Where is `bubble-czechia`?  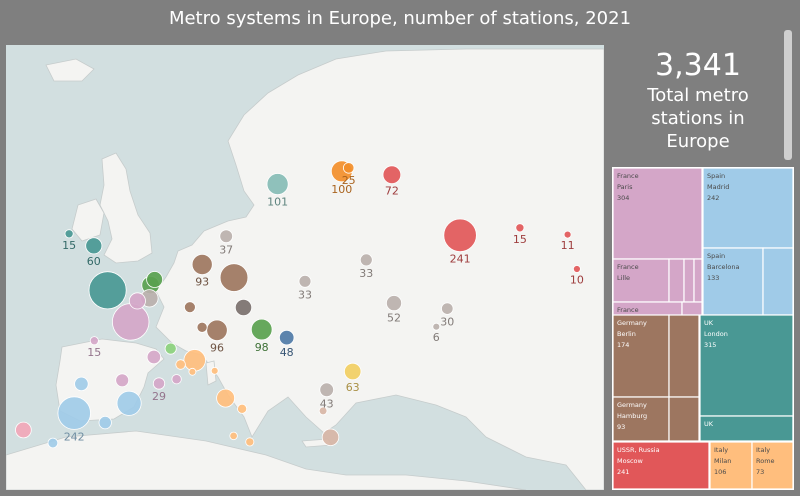 bubble-czechia is located at coordinates (243, 307).